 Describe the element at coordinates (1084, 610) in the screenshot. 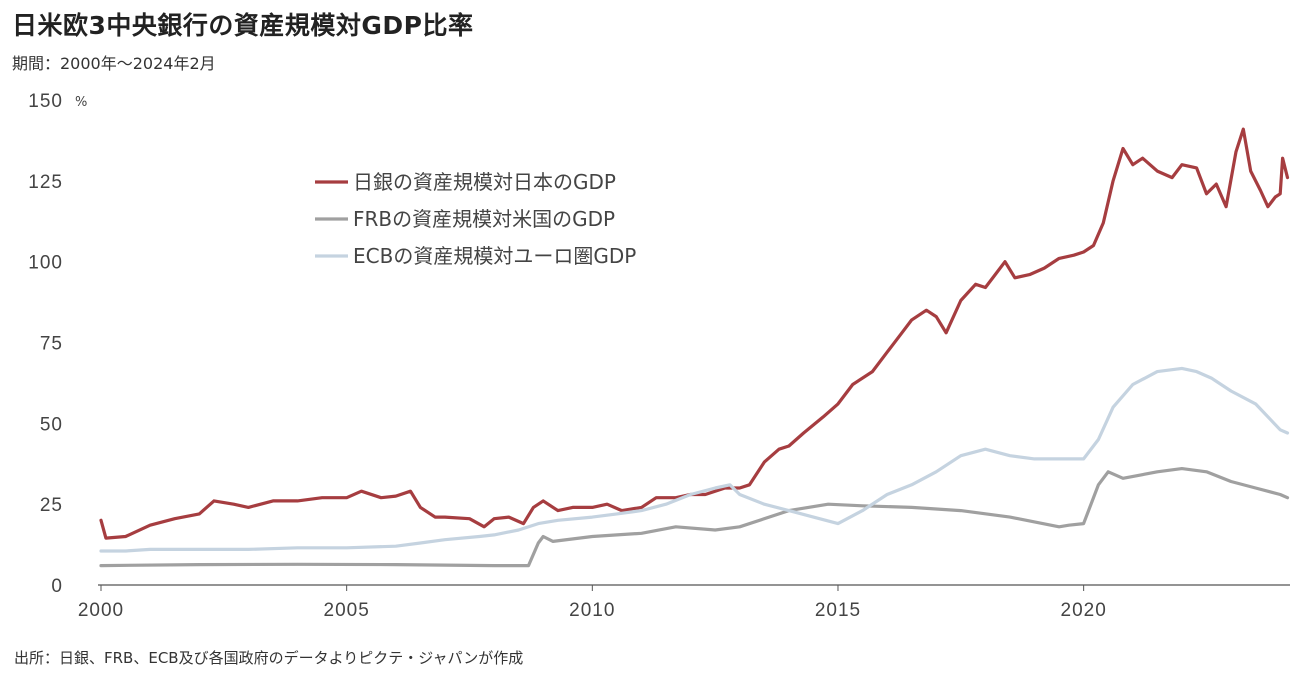

I see `x-tick-label: 2020` at that location.